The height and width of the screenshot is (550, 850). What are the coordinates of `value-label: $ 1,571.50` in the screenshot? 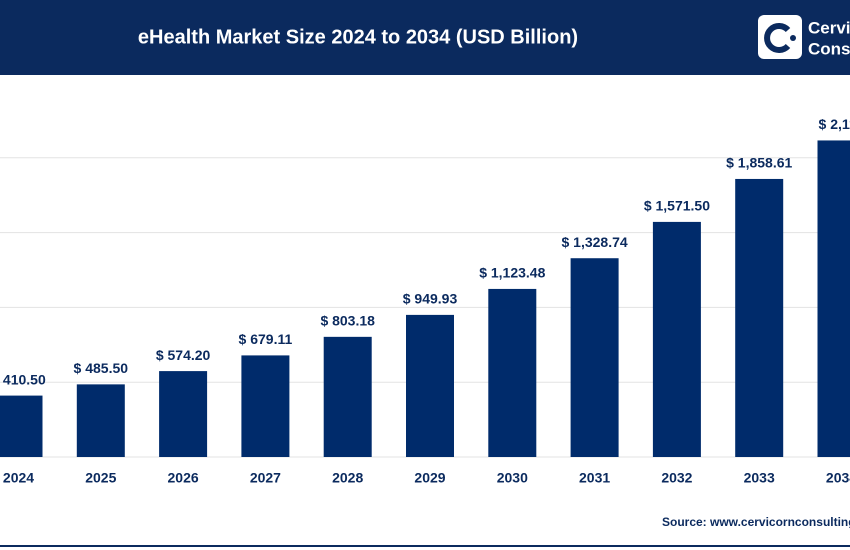 It's located at (677, 206).